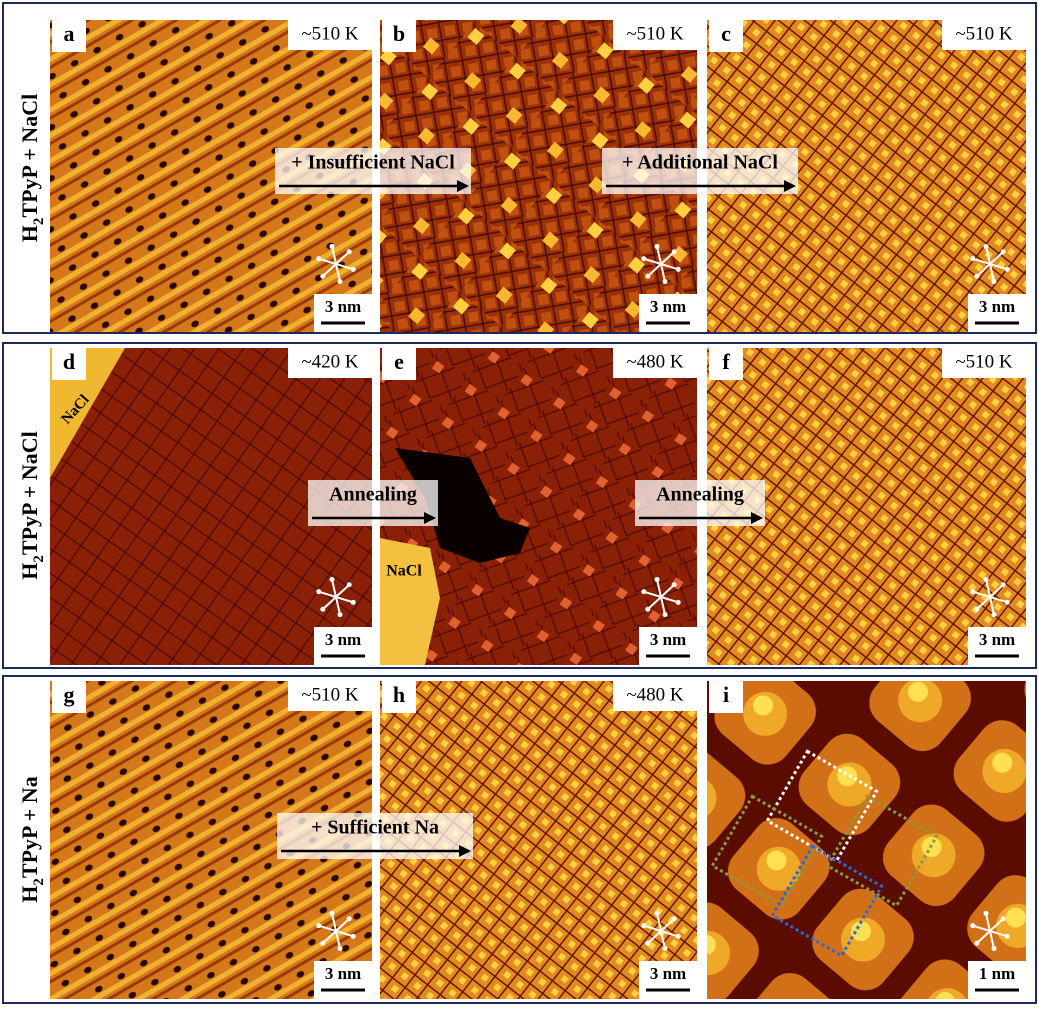  I want to click on image-texture, so click(866, 840).